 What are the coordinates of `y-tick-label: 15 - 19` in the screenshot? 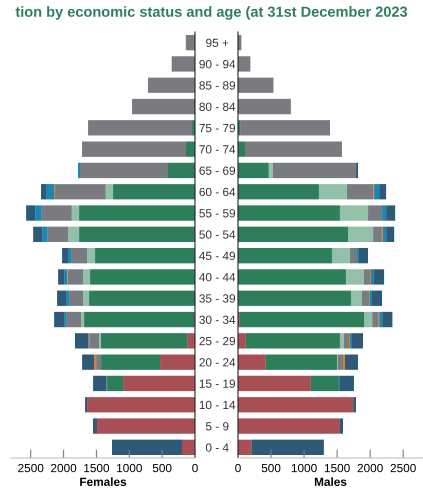 It's located at (218, 383).